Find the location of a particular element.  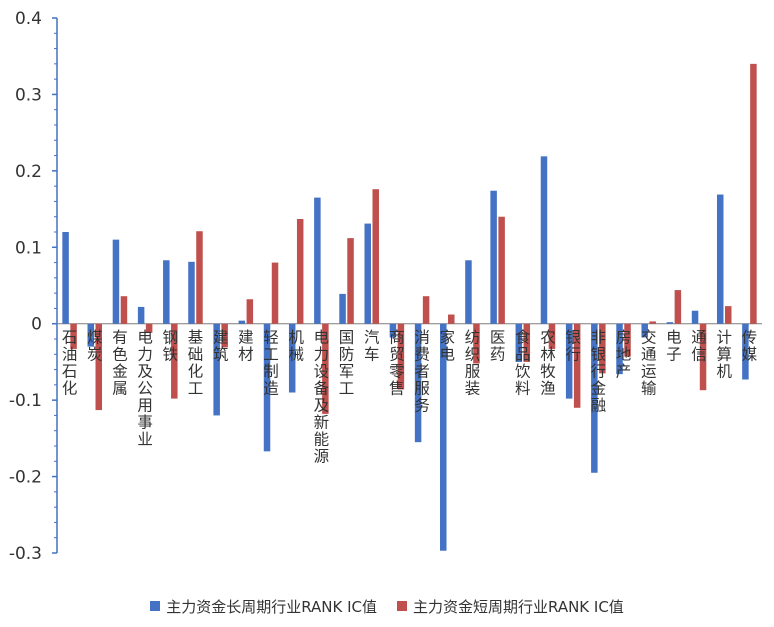

category-label: 纺织服装 is located at coordinates (473, 363).